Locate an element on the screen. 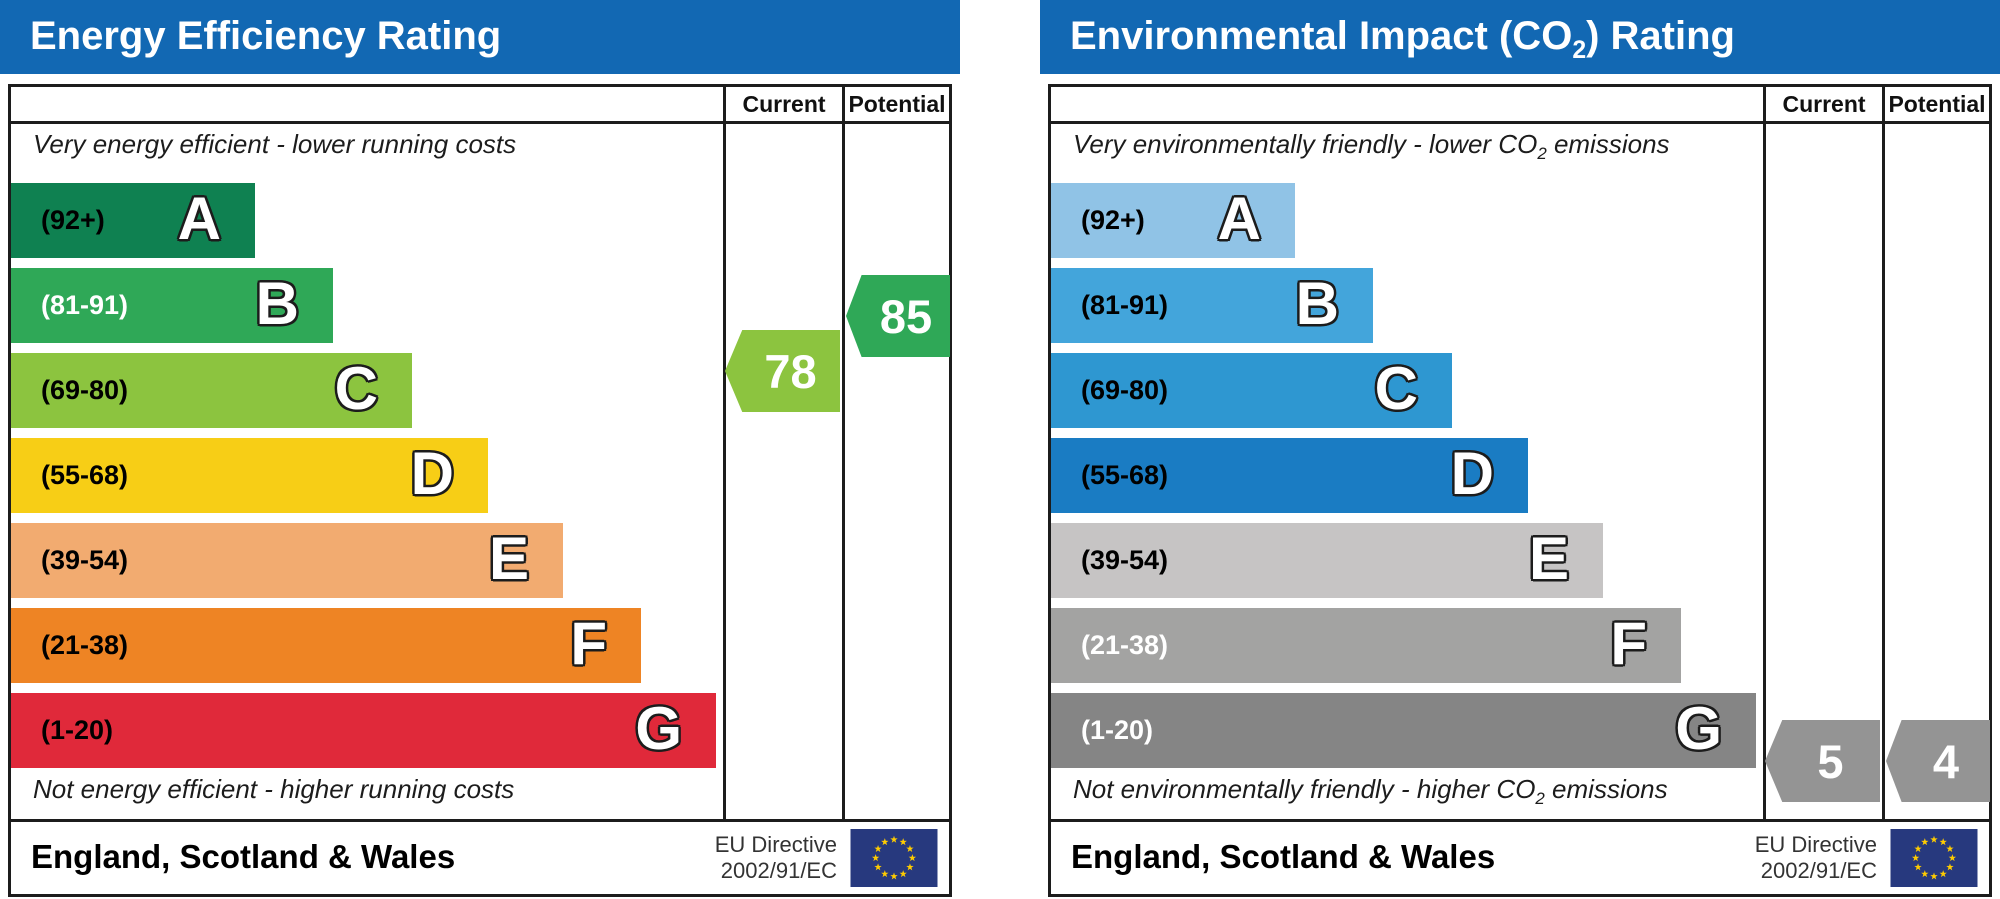 Image resolution: width=2000 pixels, height=899 pixels. panel-title-bar: Environmental Impact (CO2) Rating is located at coordinates (1520, 37).